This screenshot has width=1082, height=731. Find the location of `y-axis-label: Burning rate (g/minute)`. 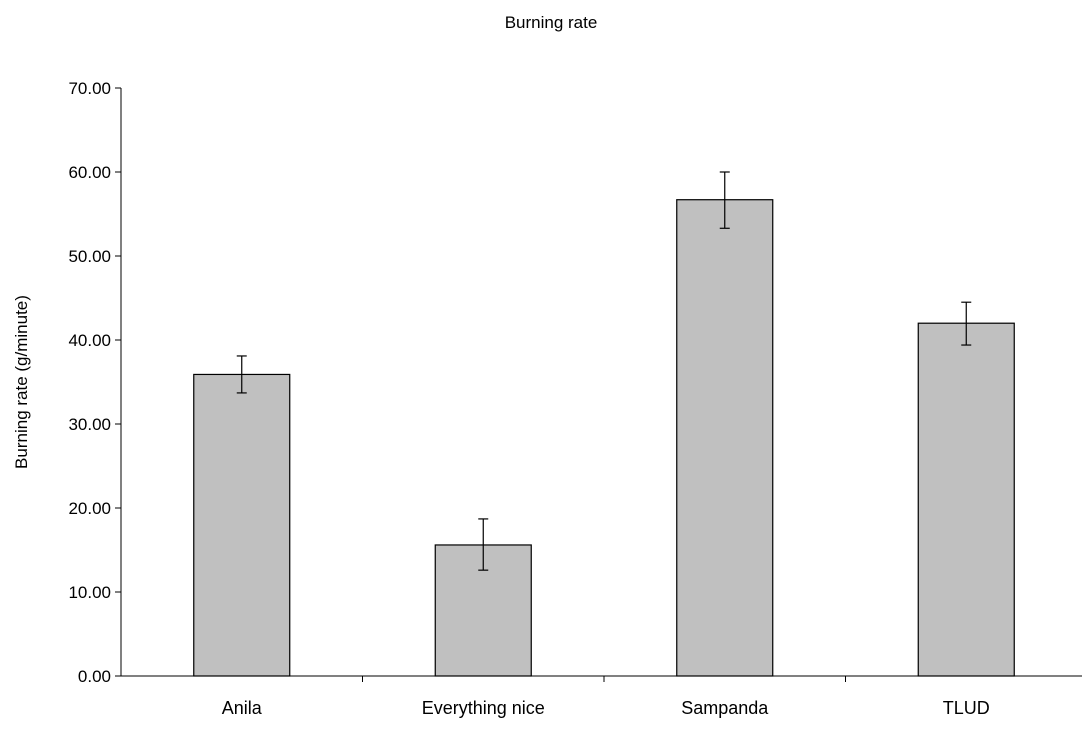

y-axis-label: Burning rate (g/minute) is located at coordinates (21, 382).